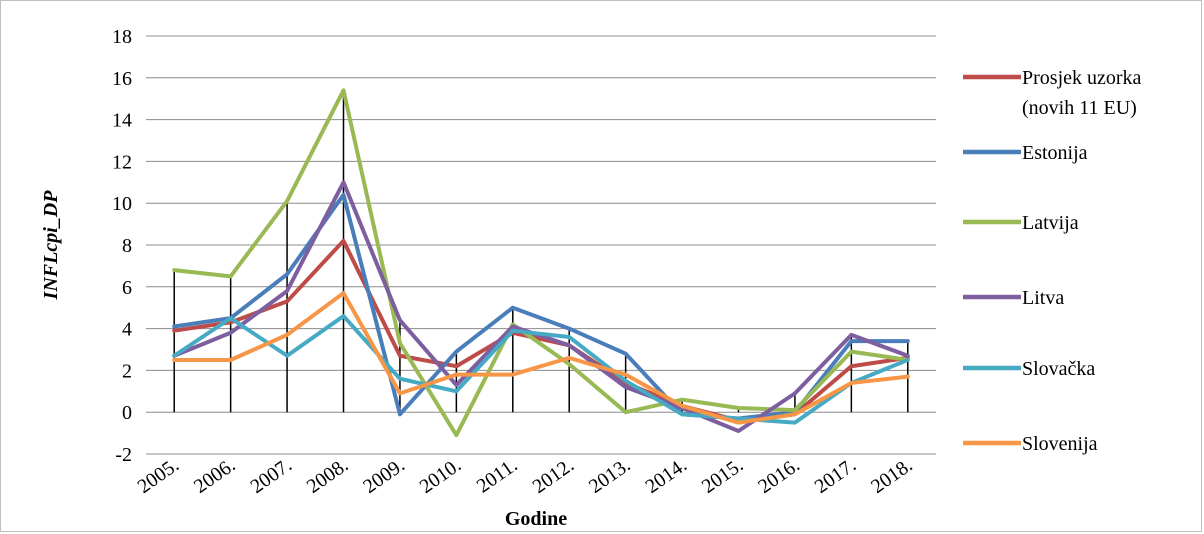 The height and width of the screenshot is (534, 1204). Describe the element at coordinates (440, 476) in the screenshot. I see `x-tick-label: 2010.` at that location.